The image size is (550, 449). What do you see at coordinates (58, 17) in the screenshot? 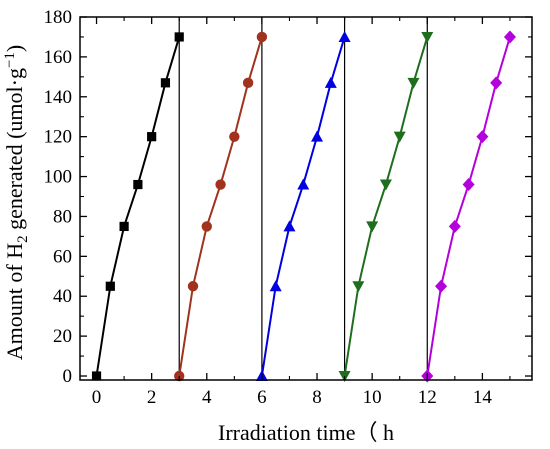
I see `y-tick-label-10: 180` at bounding box center [58, 17].